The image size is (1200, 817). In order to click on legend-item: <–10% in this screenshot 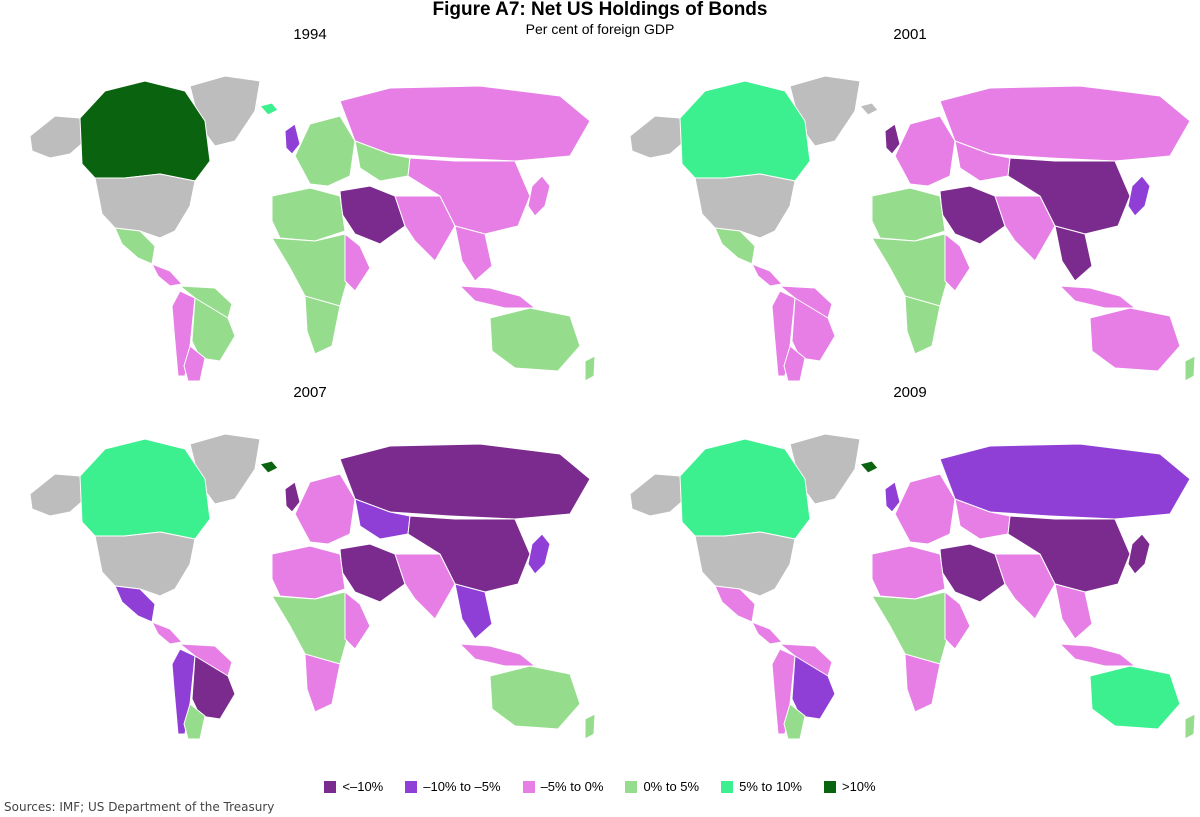, I will do `click(353, 786)`.